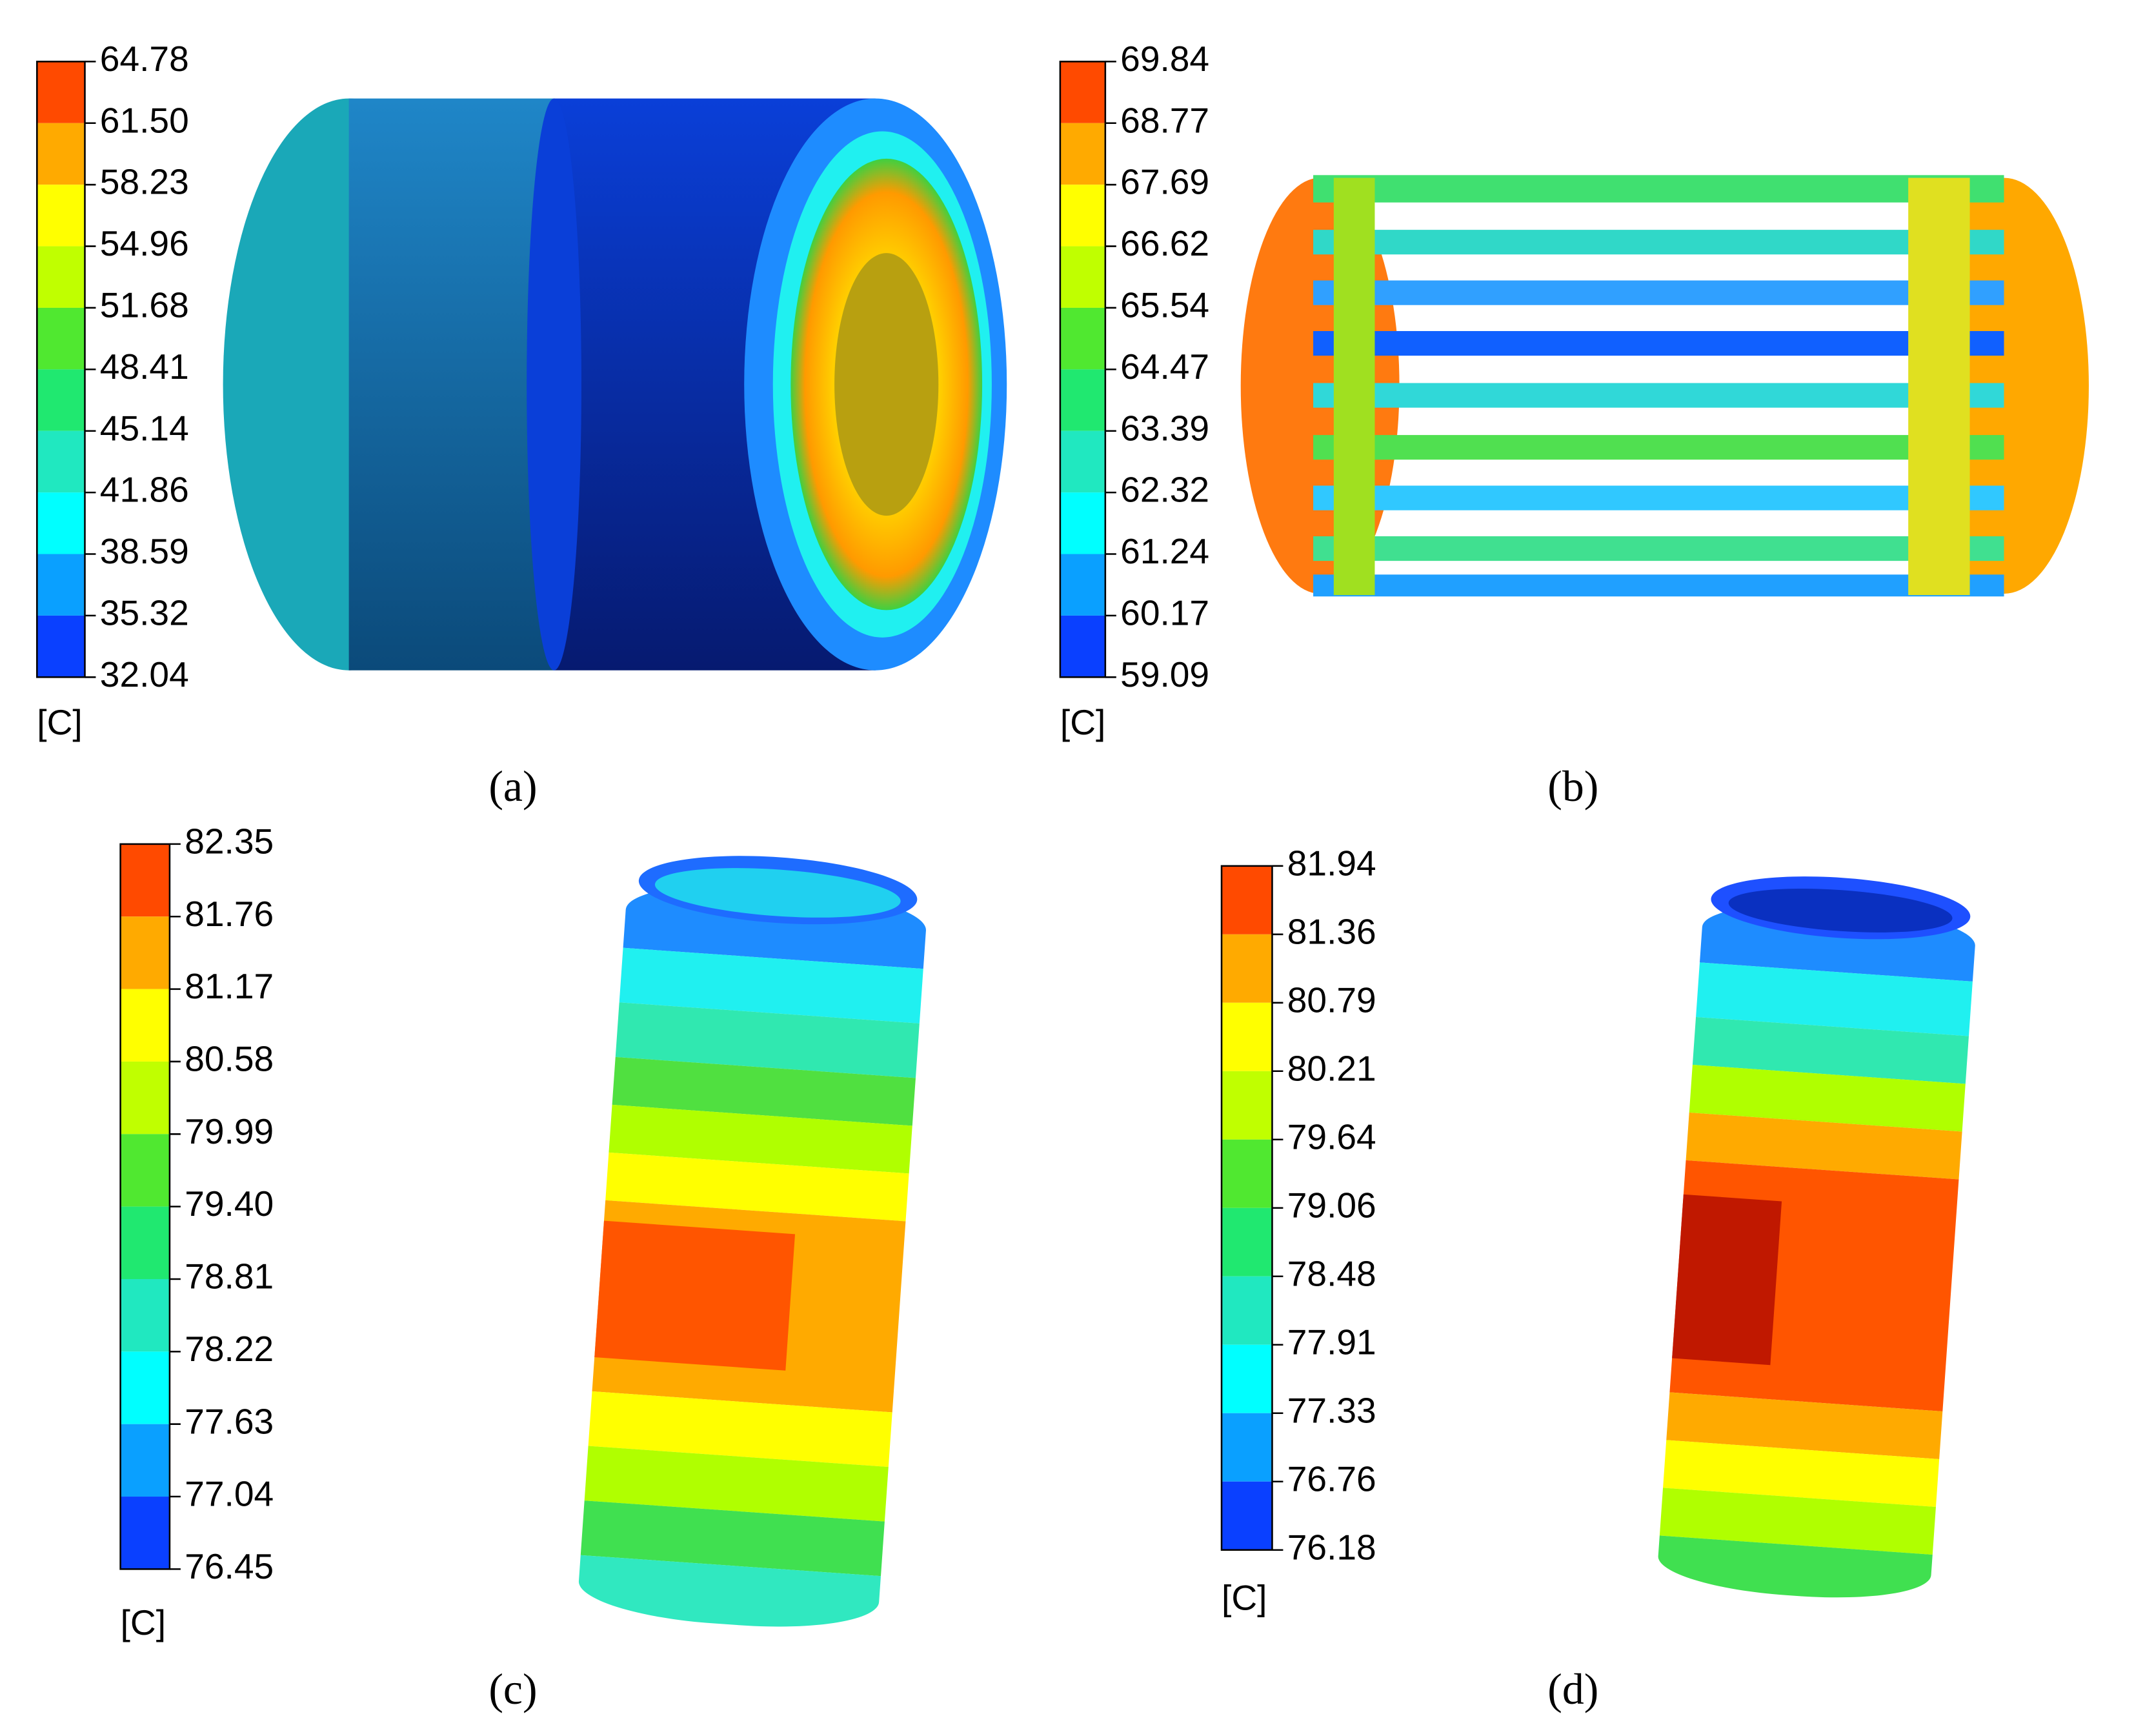  I want to click on legend-label: 60.17, so click(1165, 612).